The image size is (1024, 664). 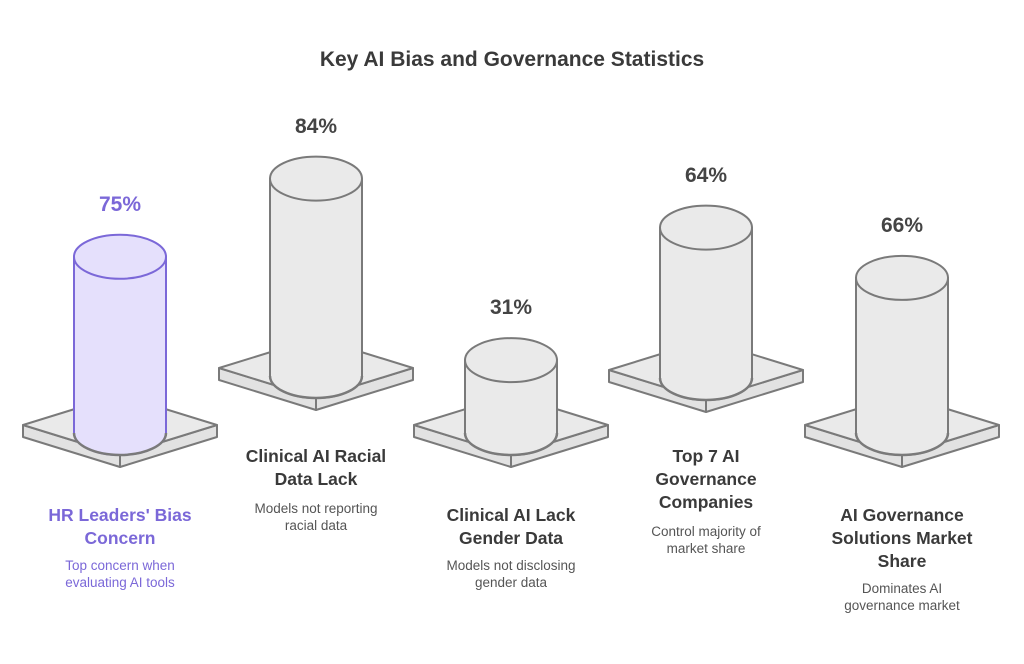 I want to click on category-label: AI Governance Solutions Market Share, so click(x=902, y=538).